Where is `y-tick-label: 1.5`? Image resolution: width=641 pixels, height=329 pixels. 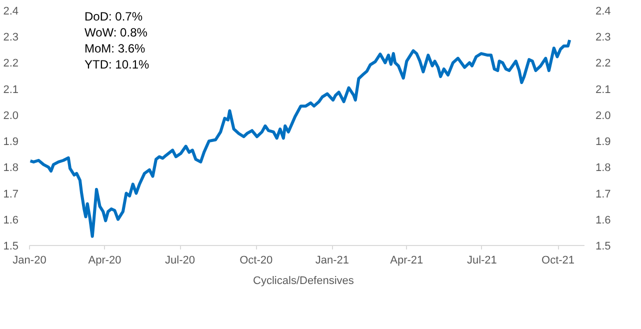
y-tick-label: 1.5 is located at coordinates (11, 246).